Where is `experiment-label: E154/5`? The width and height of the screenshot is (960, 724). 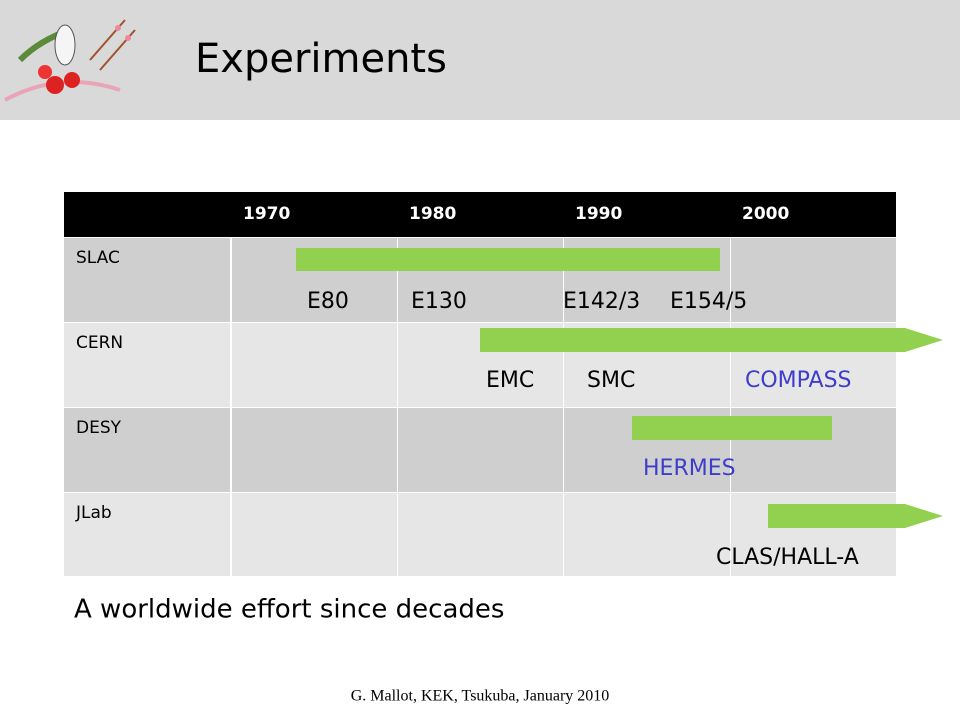 experiment-label: E154/5 is located at coordinates (708, 301).